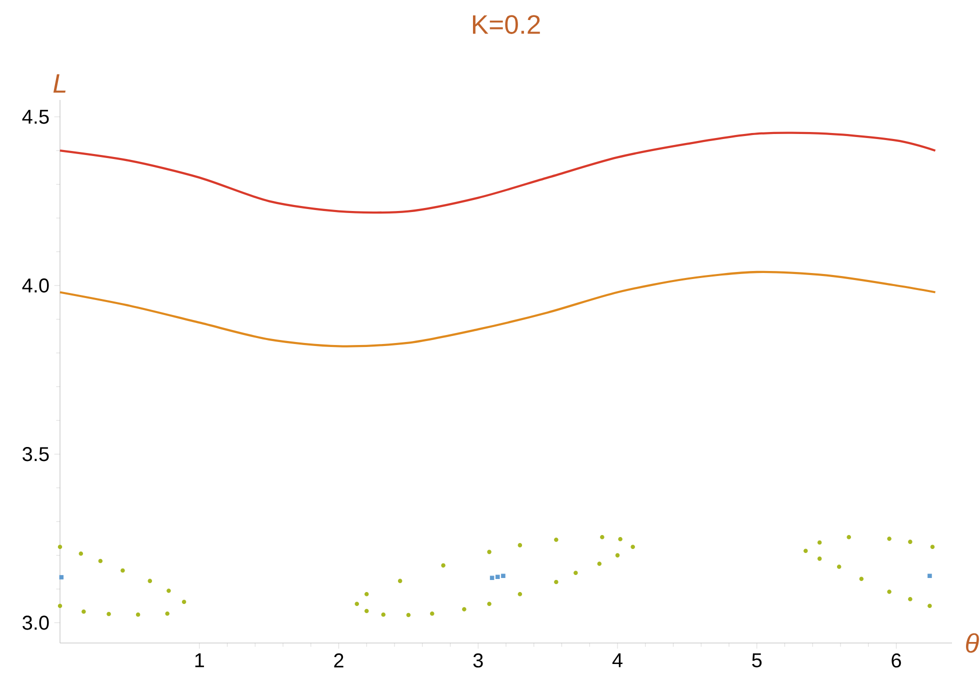  I want to click on y-tick-label: 4.5, so click(35, 117).